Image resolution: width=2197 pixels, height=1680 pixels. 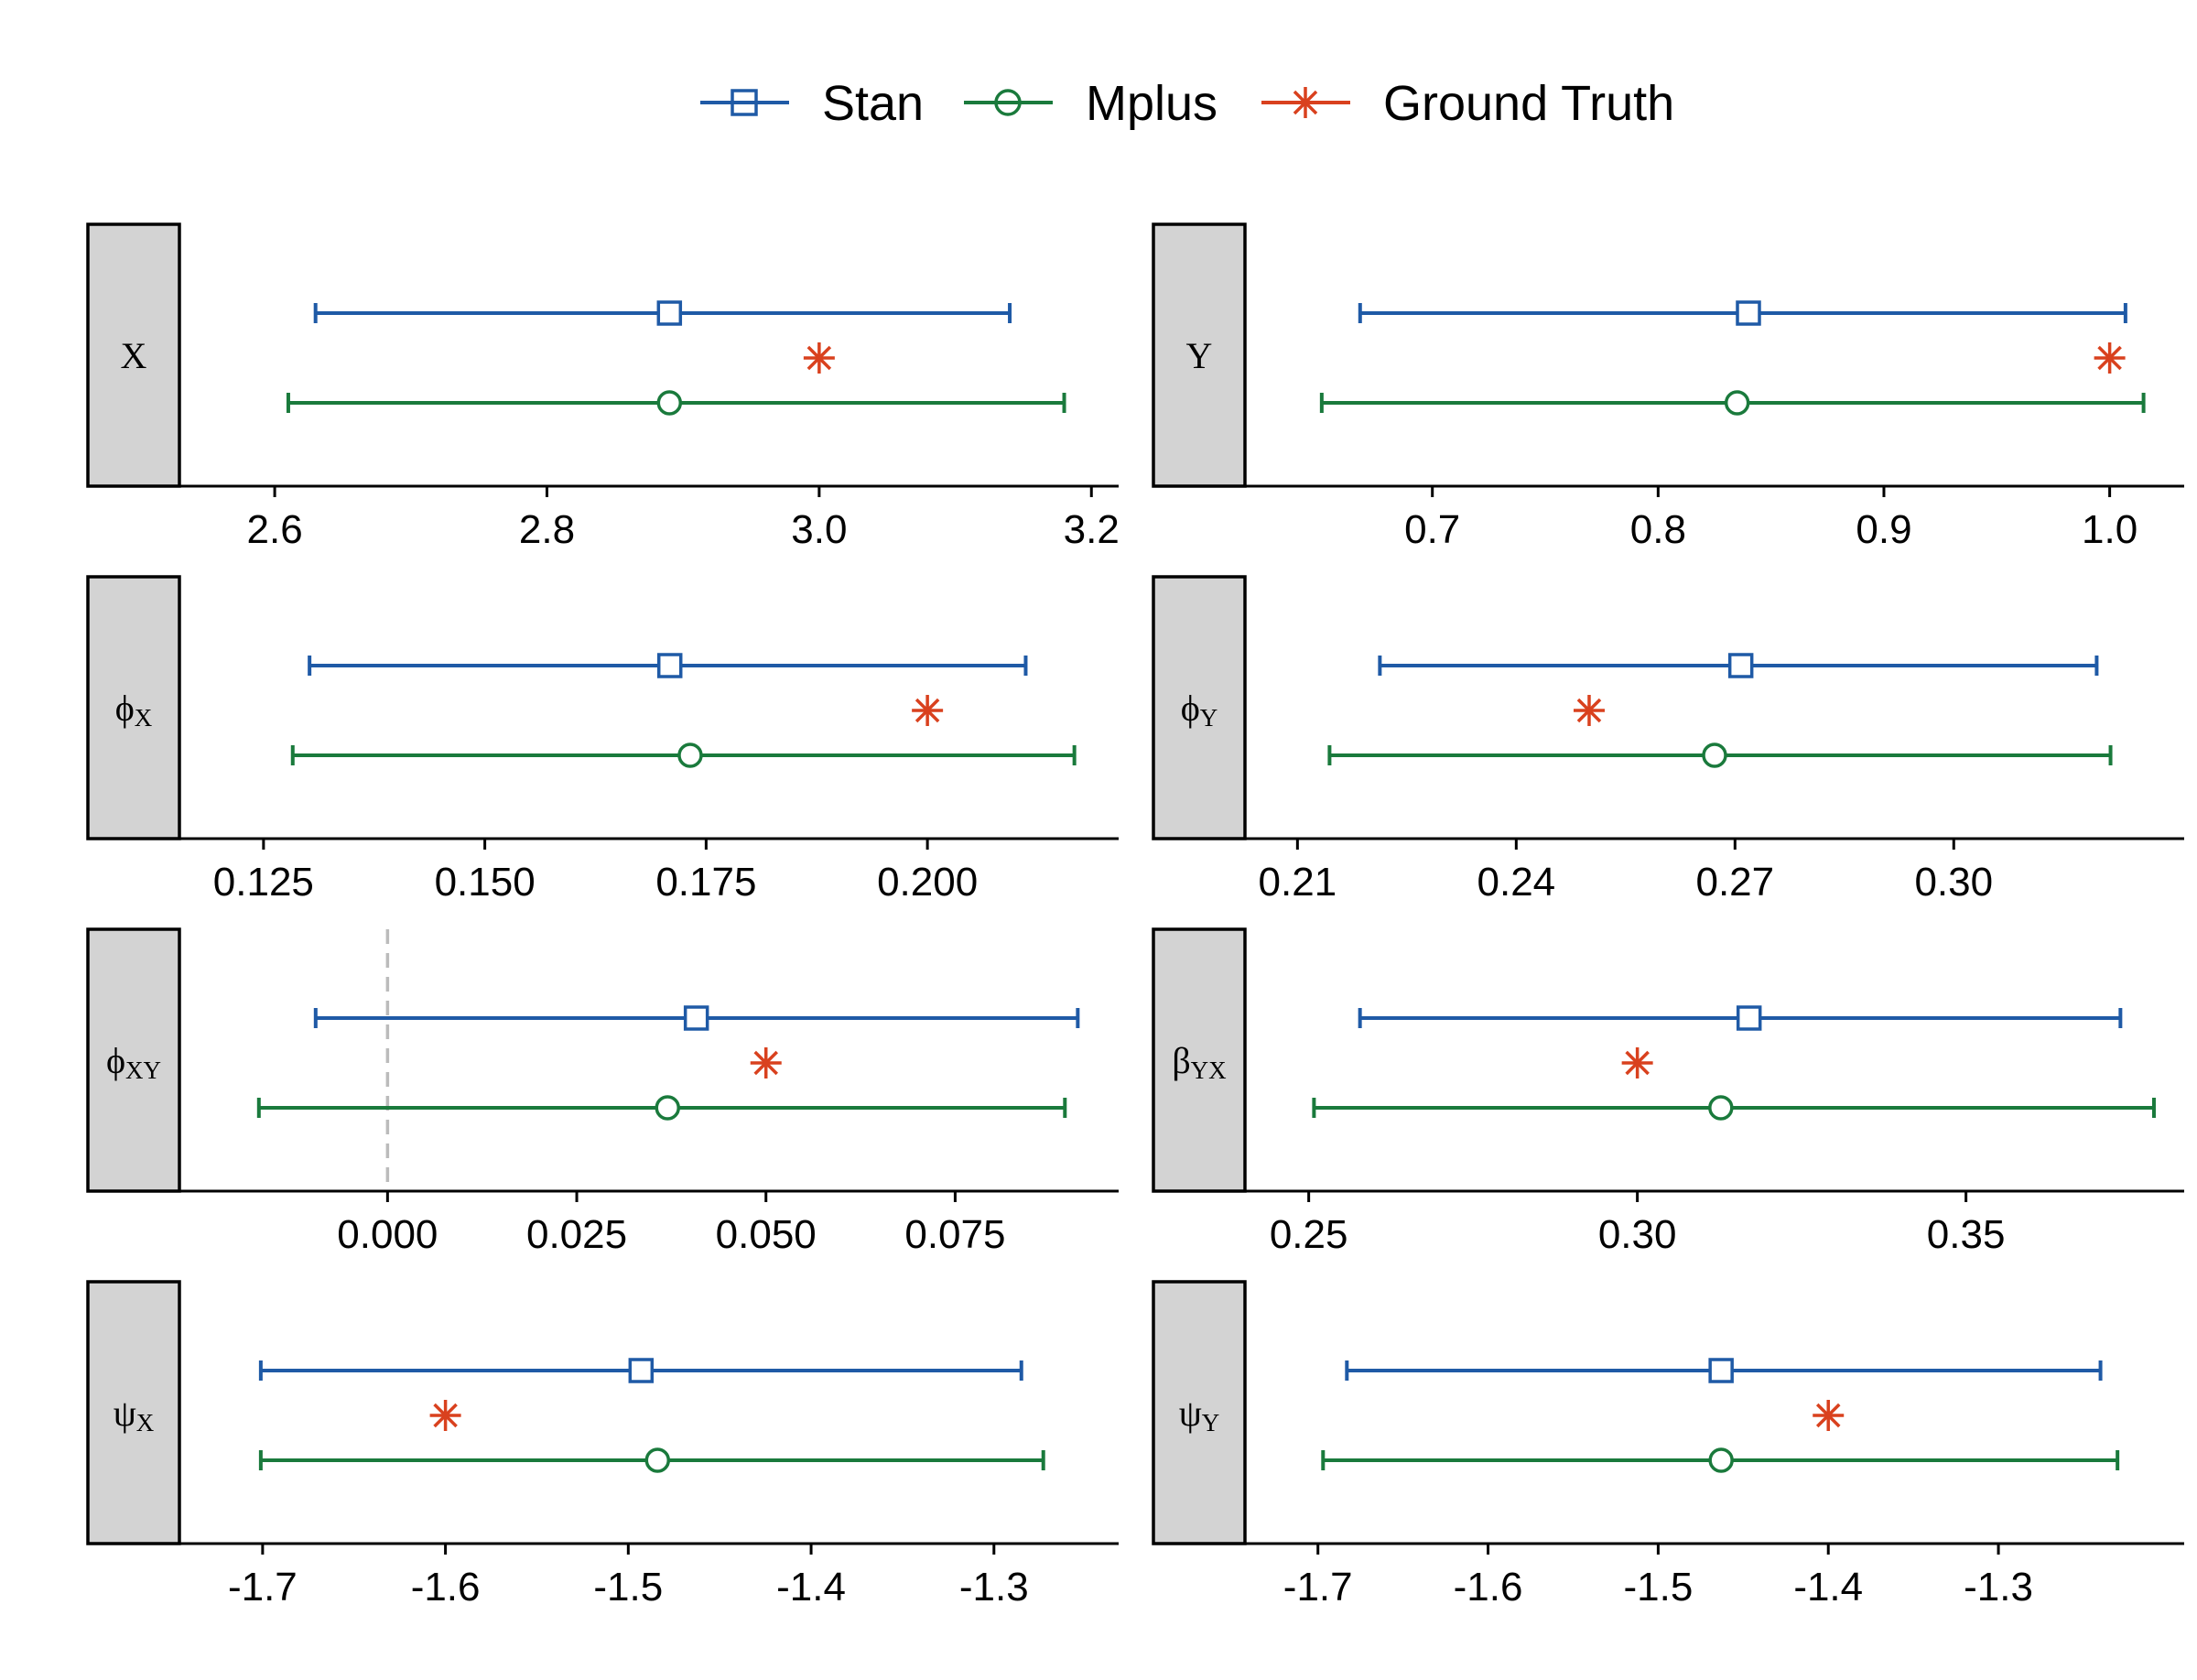 What do you see at coordinates (1298, 882) in the screenshot?
I see `x-tick-label: 0.21` at bounding box center [1298, 882].